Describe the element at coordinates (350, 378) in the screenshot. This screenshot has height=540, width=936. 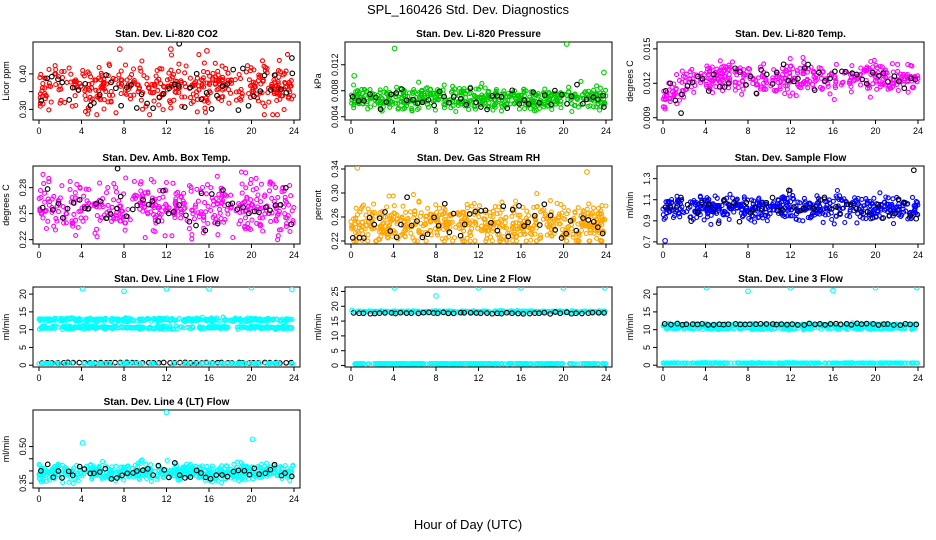
I see `x-tick-label: 0` at that location.